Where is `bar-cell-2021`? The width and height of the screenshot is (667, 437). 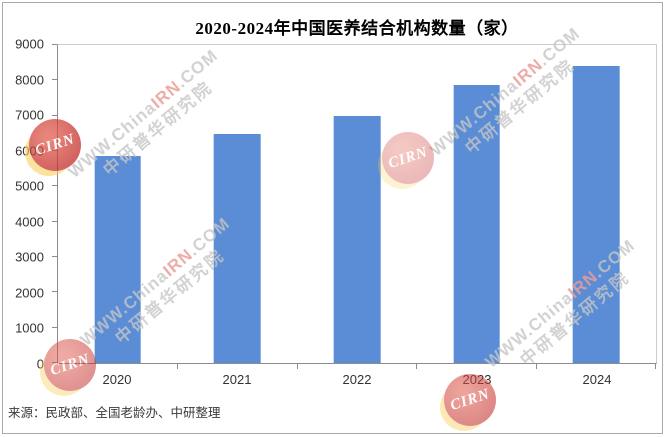
bar-cell-2021 is located at coordinates (238, 207).